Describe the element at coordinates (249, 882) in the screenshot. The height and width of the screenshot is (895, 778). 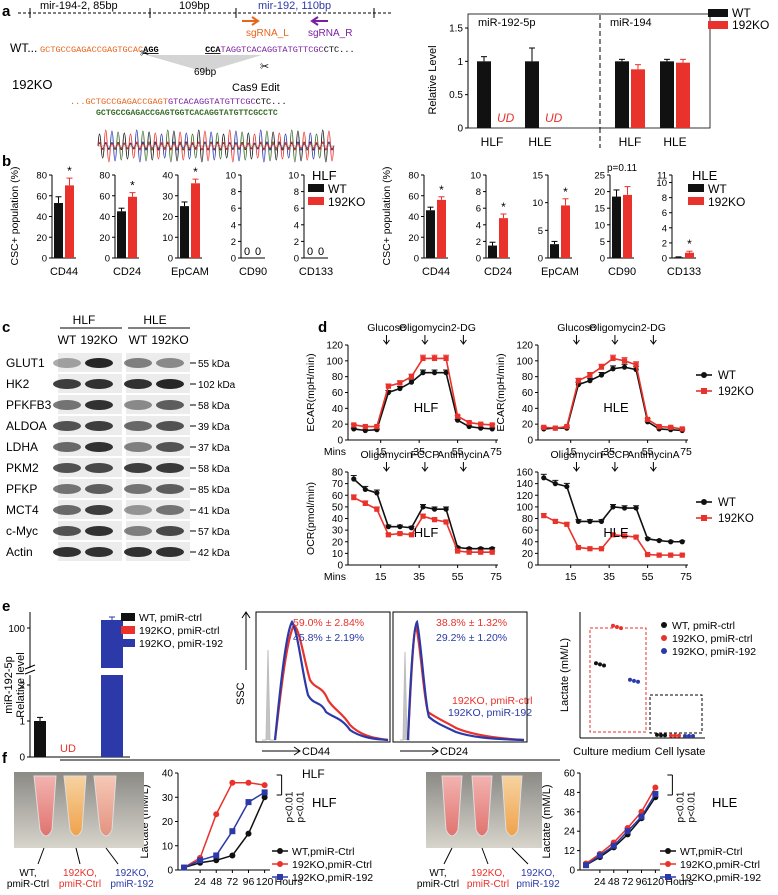
I see `f-hlf-x-tick-label: 96` at that location.